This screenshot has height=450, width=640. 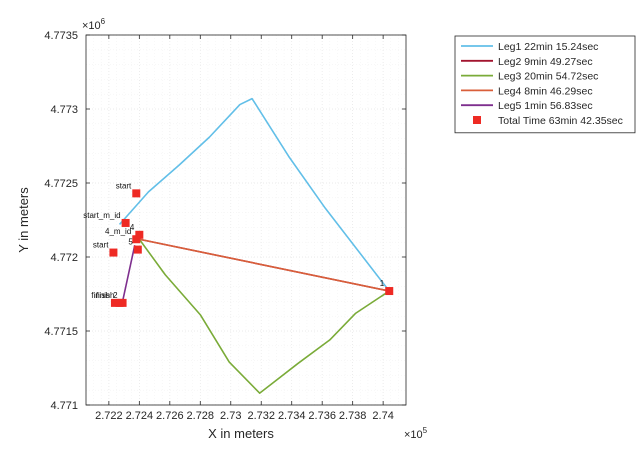 I want to click on waypoint-label: 5, so click(x=130, y=242).